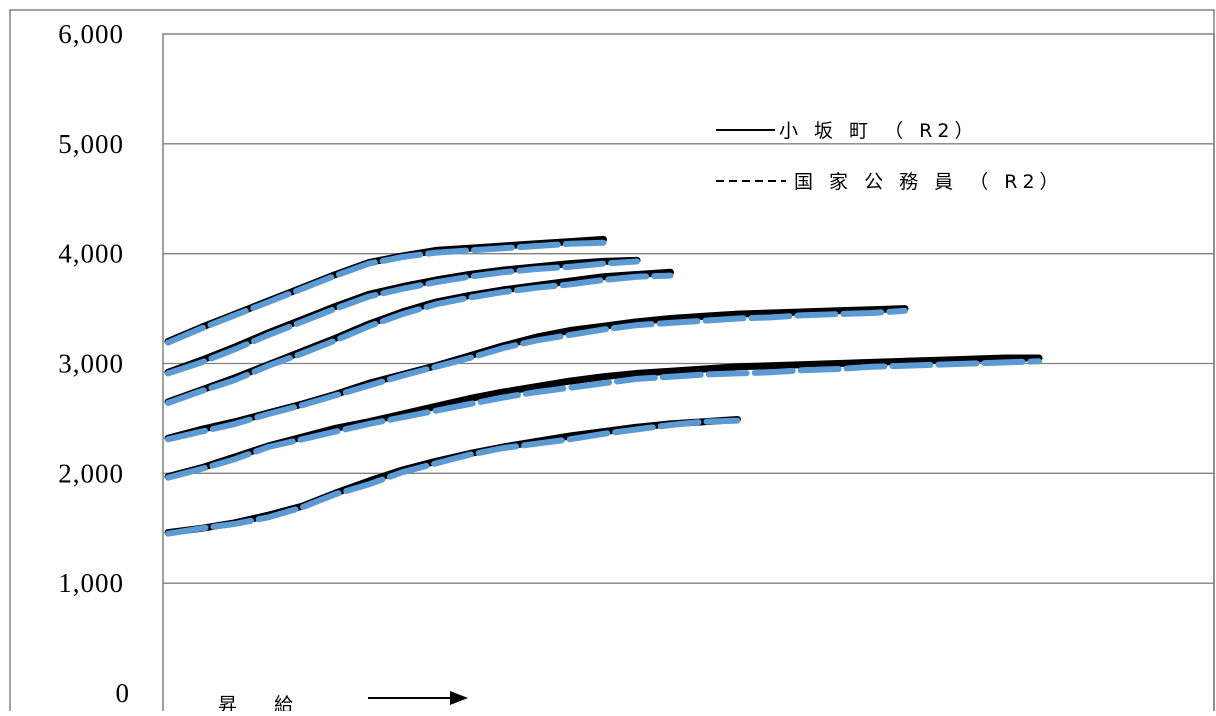 Image resolution: width=1216 pixels, height=716 pixels. What do you see at coordinates (929, 182) in the screenshot?
I see `legend-label-national: 国 家 公 務 員 （ R2）` at bounding box center [929, 182].